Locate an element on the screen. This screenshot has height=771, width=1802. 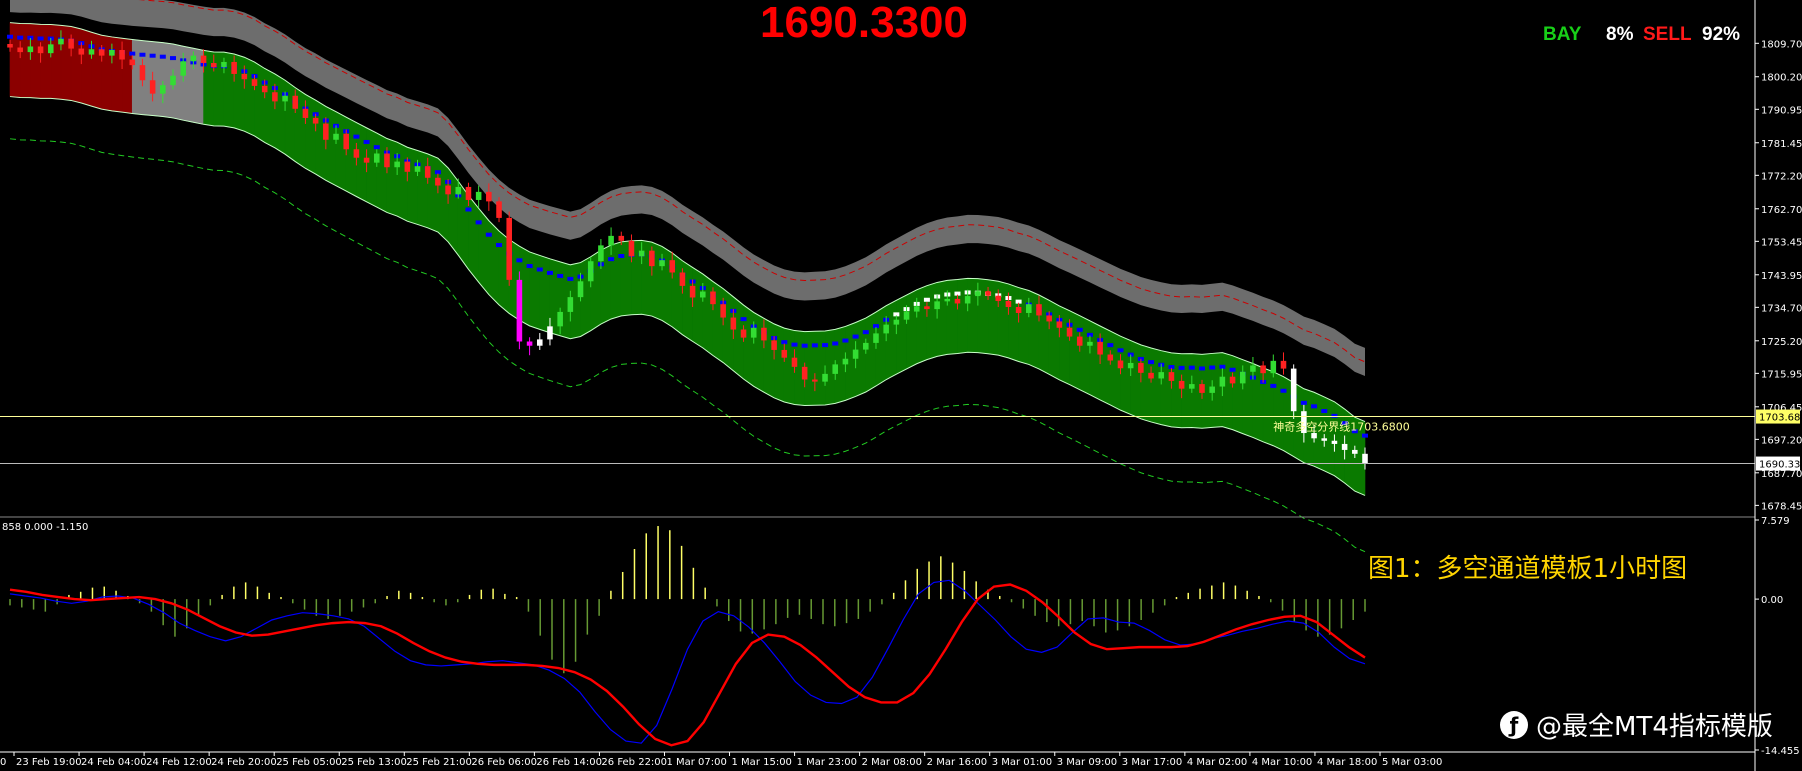
time-tick-label: 5 Mar 03:00 is located at coordinates (1412, 762).